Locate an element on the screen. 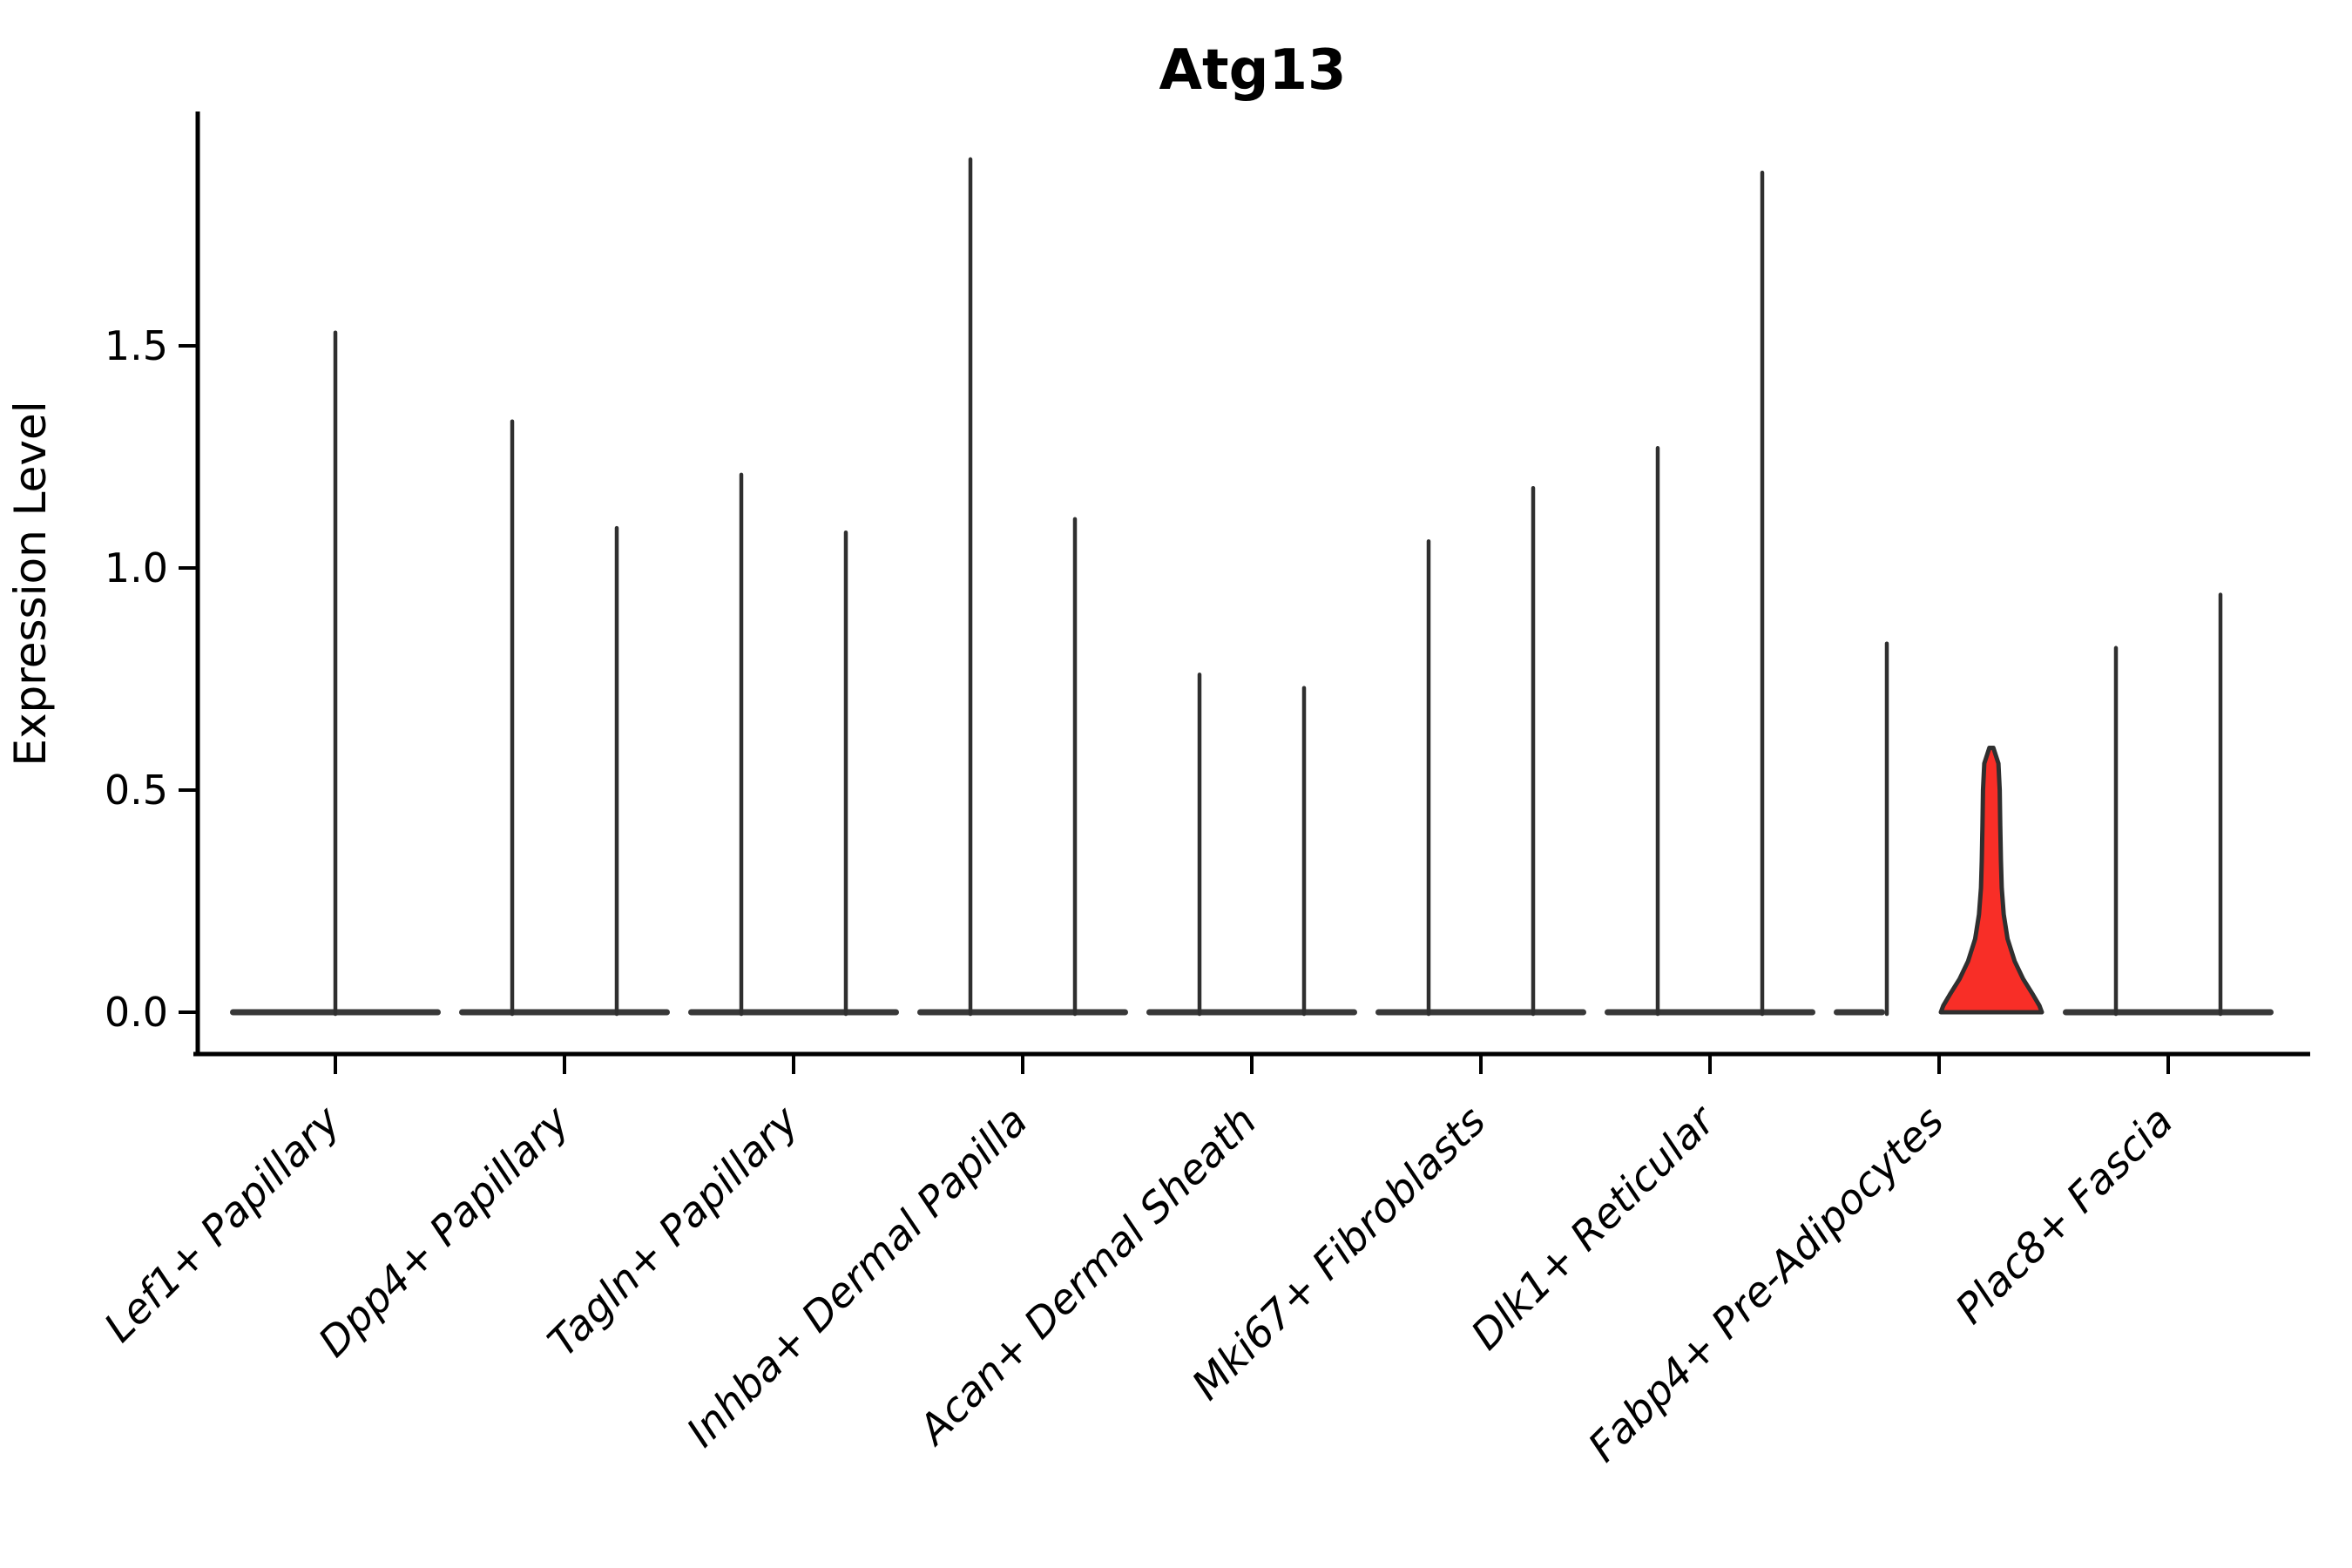 The height and width of the screenshot is (1568, 2352). y-axis-label: Expression Level is located at coordinates (31, 583).